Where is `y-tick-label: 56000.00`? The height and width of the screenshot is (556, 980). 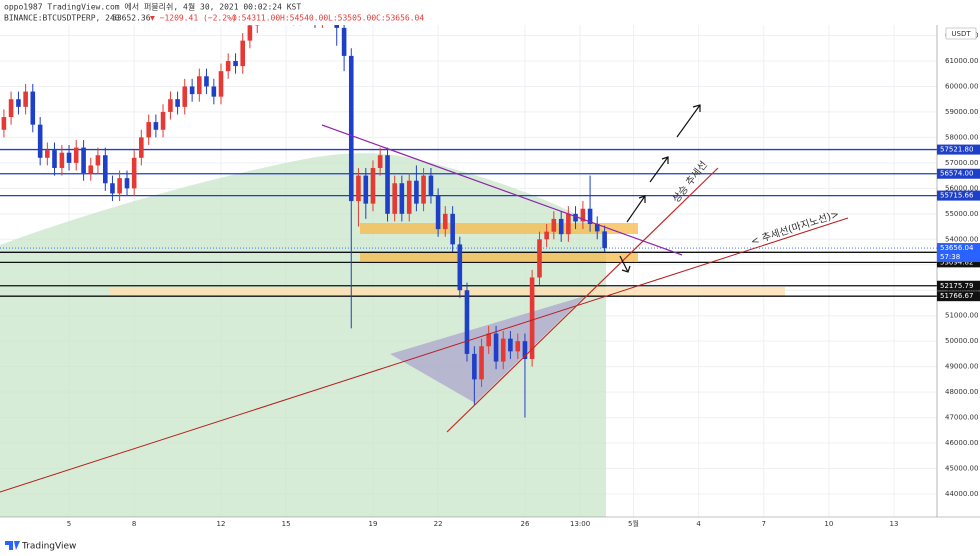 y-tick-label: 56000.00 is located at coordinates (961, 188).